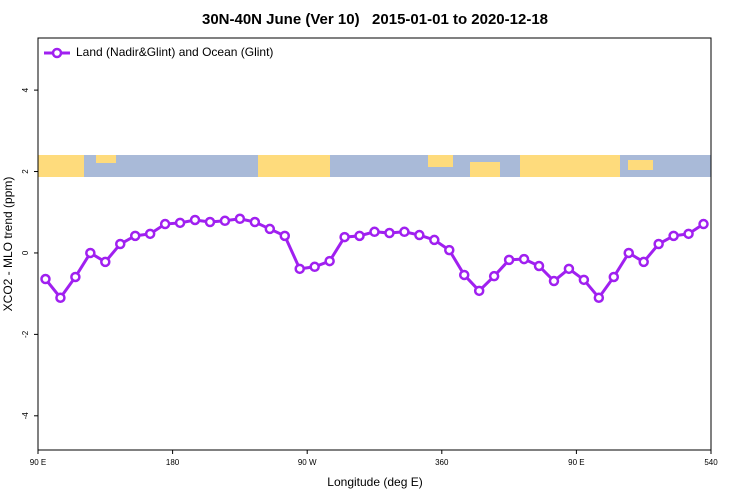  What do you see at coordinates (711, 462) in the screenshot?
I see `x-tick-label: 540` at bounding box center [711, 462].